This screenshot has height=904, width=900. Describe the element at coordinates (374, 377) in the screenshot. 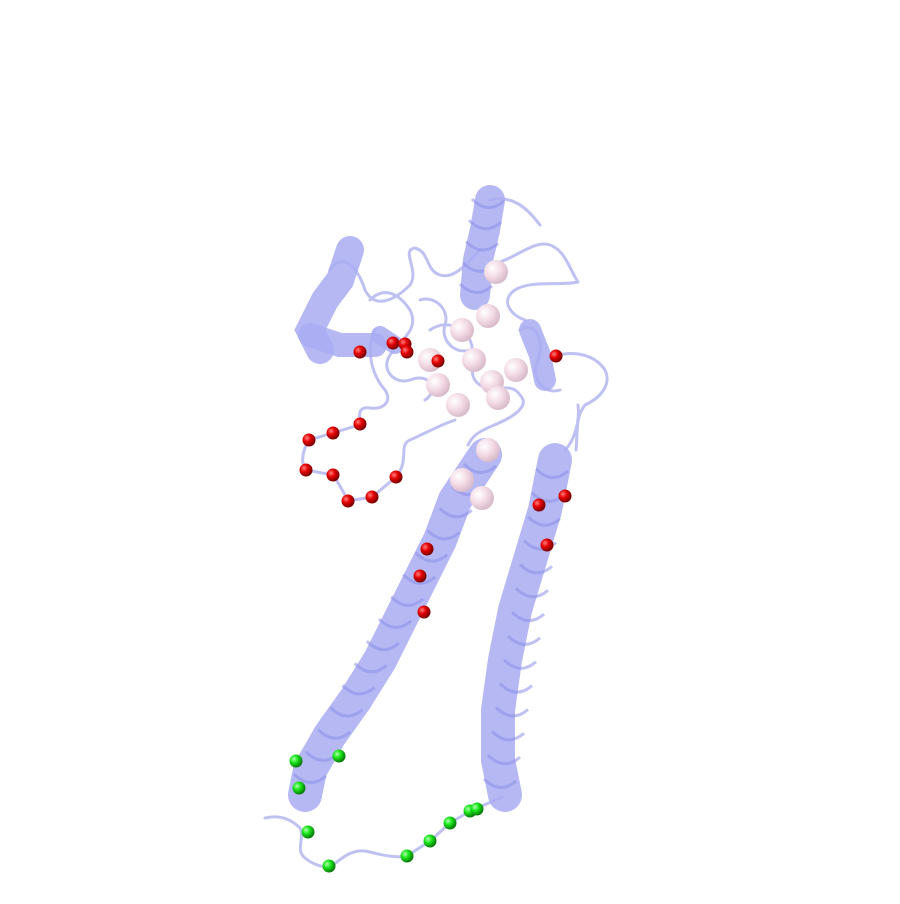

I see `coil-left-lobe` at that location.